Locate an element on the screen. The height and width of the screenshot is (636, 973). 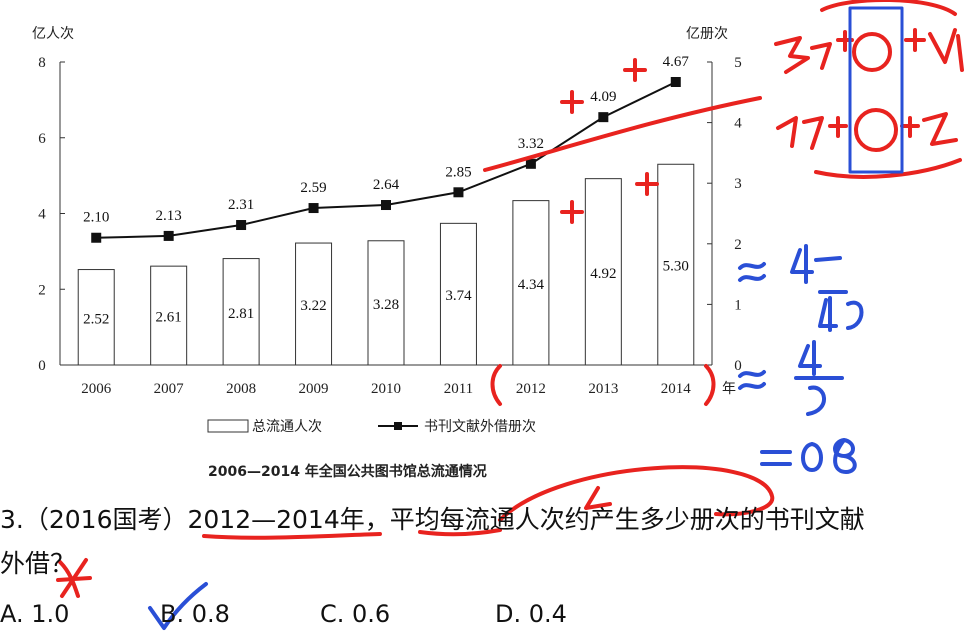
bar-value-label: 4.34 is located at coordinates (531, 285).